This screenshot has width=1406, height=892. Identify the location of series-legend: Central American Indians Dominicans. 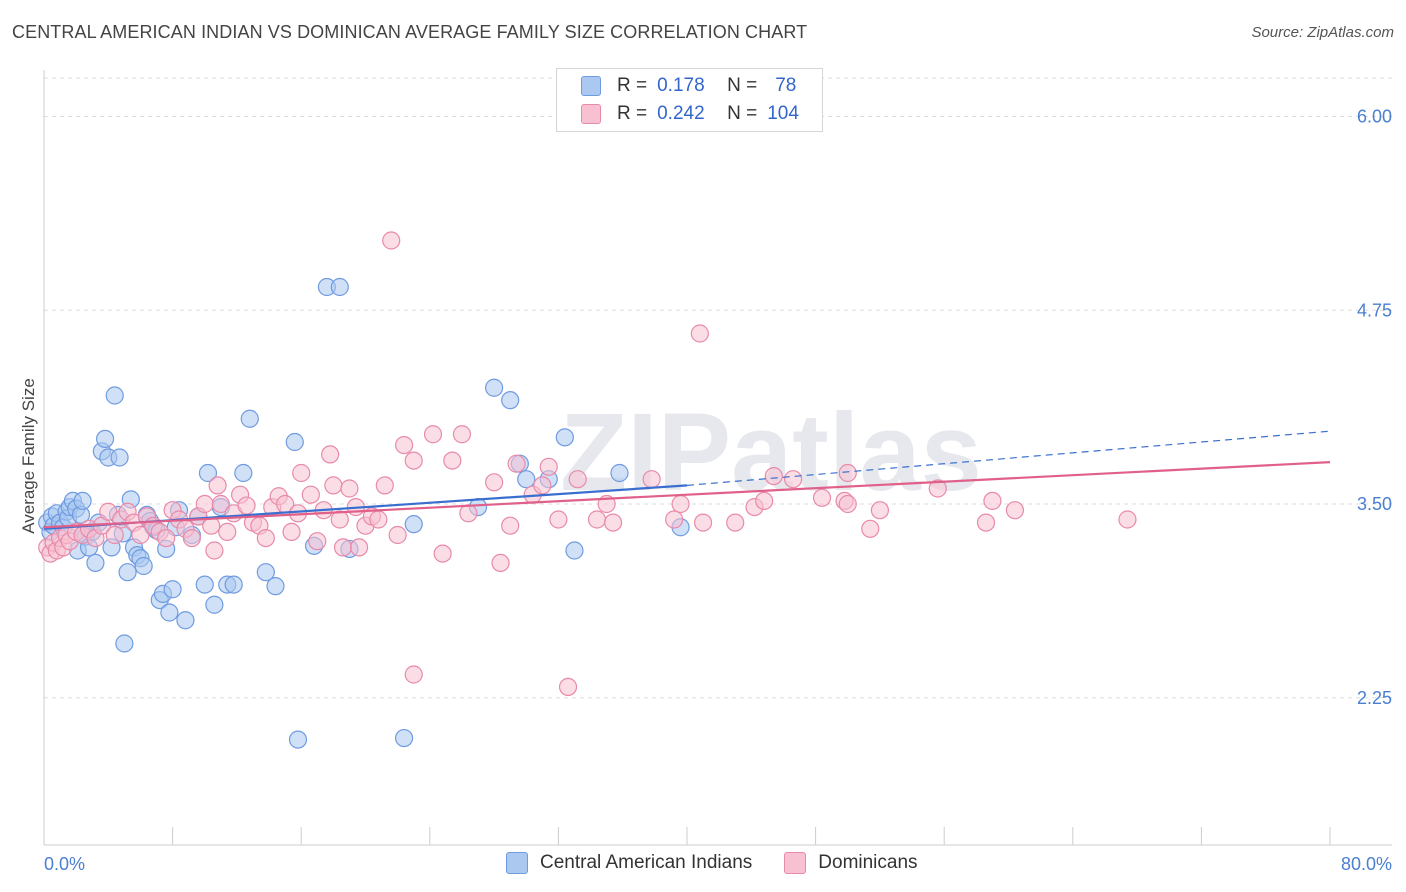
(728, 863).